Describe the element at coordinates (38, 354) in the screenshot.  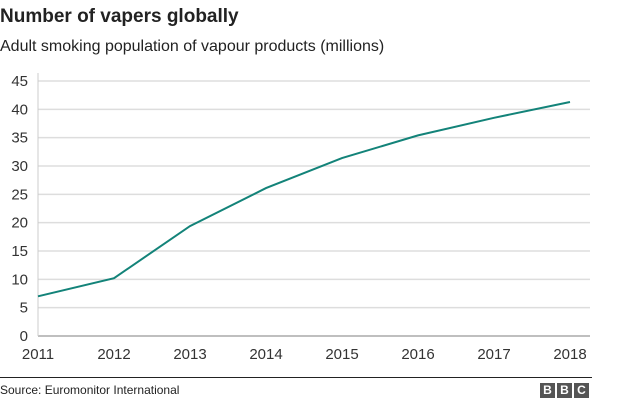
I see `x-tick-label: 2011` at that location.